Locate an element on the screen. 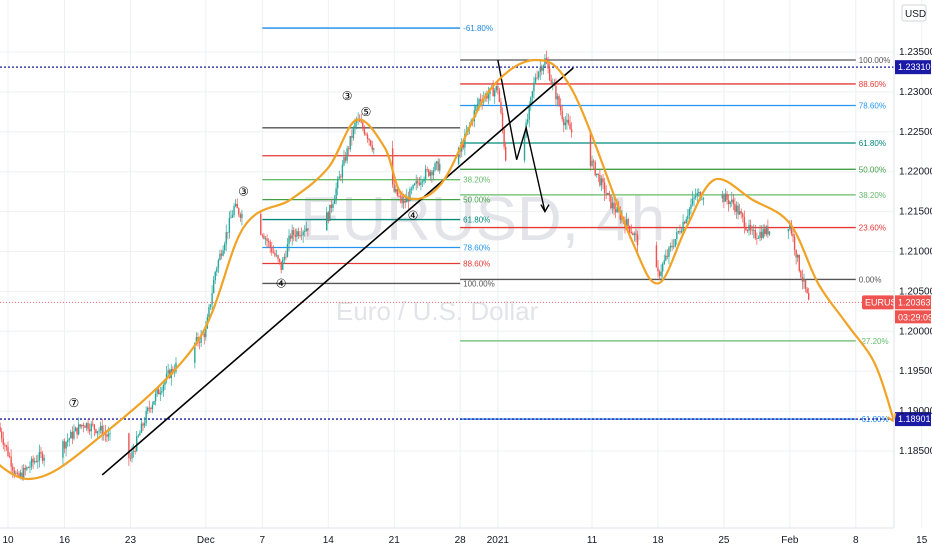  time-axis: 10 16 23 Dec 7 14 21 28 2021 11 18 25 Feb 8 15 is located at coordinates (464, 536).